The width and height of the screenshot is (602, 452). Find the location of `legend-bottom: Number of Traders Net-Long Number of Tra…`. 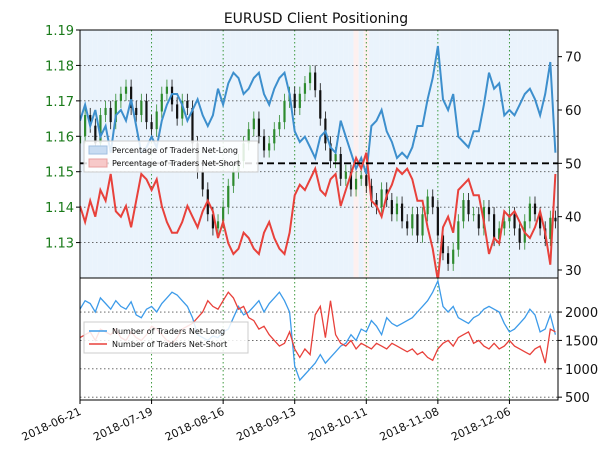

legend-bottom: Number of Traders Net-Long Number of Tra… is located at coordinates (166, 337).